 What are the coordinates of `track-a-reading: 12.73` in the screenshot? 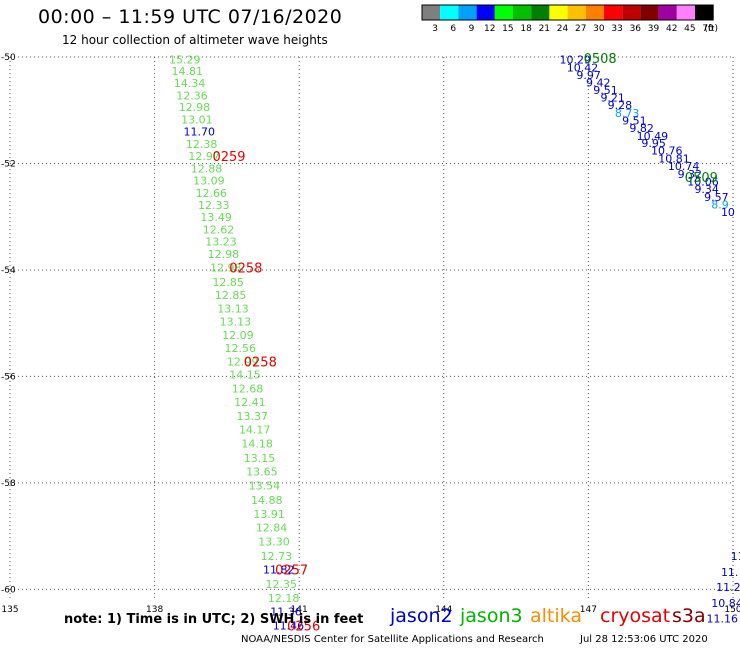 It's located at (277, 556).